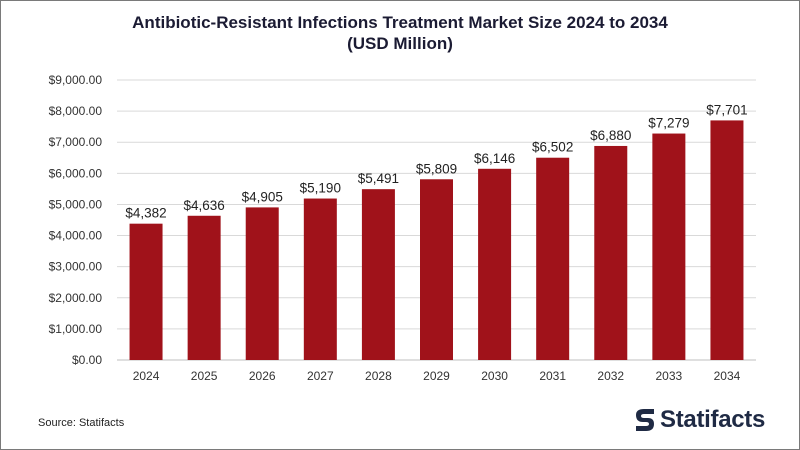 This screenshot has width=800, height=450. What do you see at coordinates (669, 376) in the screenshot?
I see `x-tick-label: 2033` at bounding box center [669, 376].